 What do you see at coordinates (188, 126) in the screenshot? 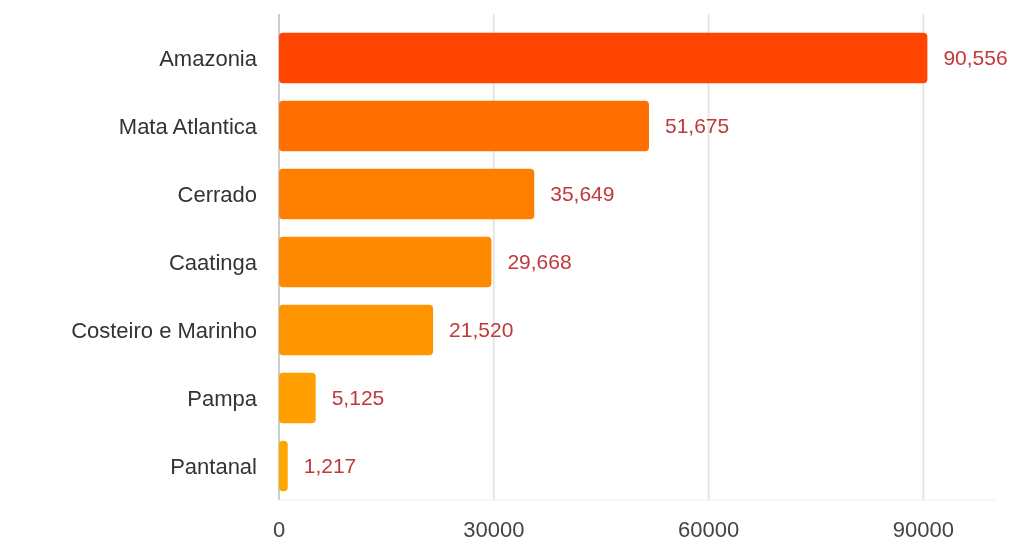
I see `y-tick-label: Mata Atlantica` at bounding box center [188, 126].